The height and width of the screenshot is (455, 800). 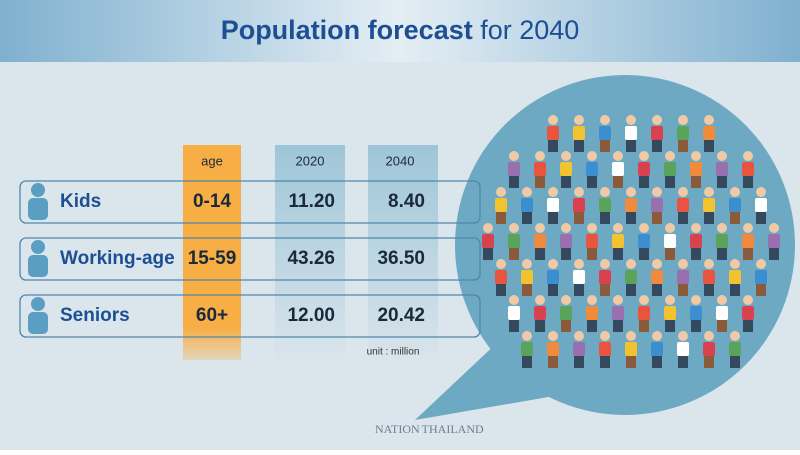 What do you see at coordinates (487, 380) in the screenshot?
I see `speech-tail` at bounding box center [487, 380].